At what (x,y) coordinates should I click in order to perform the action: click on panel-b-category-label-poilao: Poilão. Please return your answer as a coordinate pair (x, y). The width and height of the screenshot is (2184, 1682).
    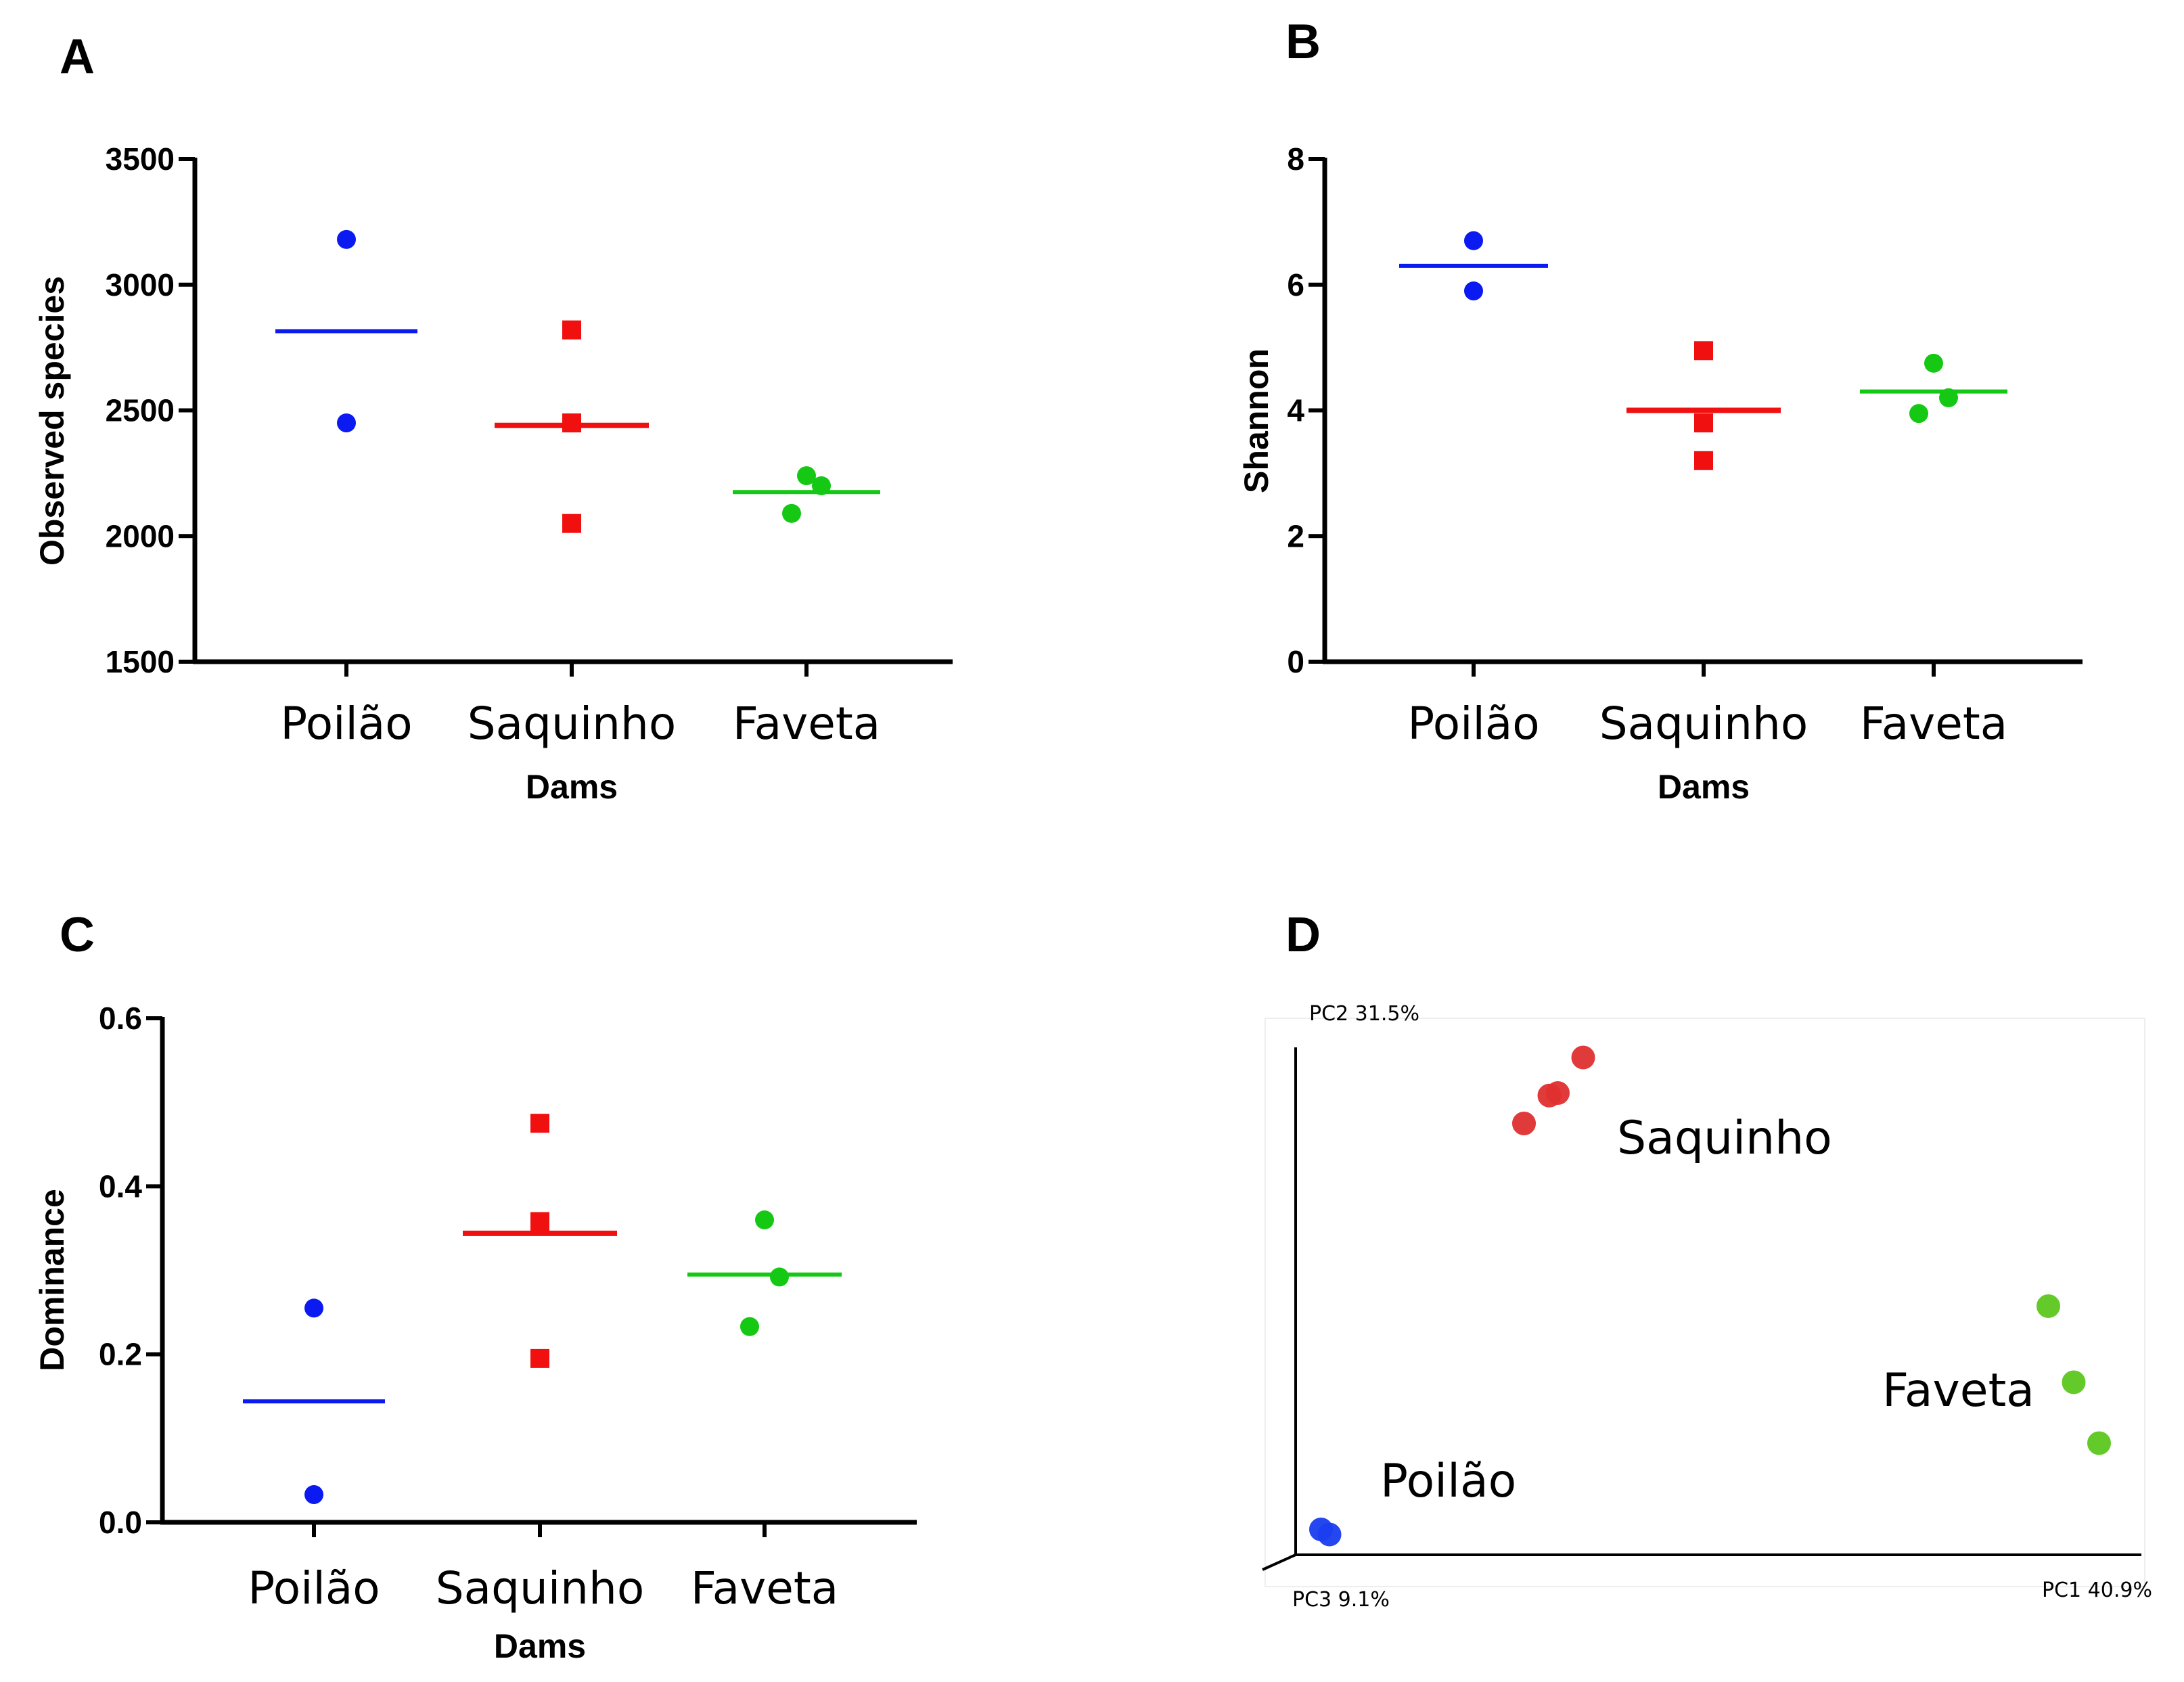
    Looking at the image, I should click on (1473, 724).